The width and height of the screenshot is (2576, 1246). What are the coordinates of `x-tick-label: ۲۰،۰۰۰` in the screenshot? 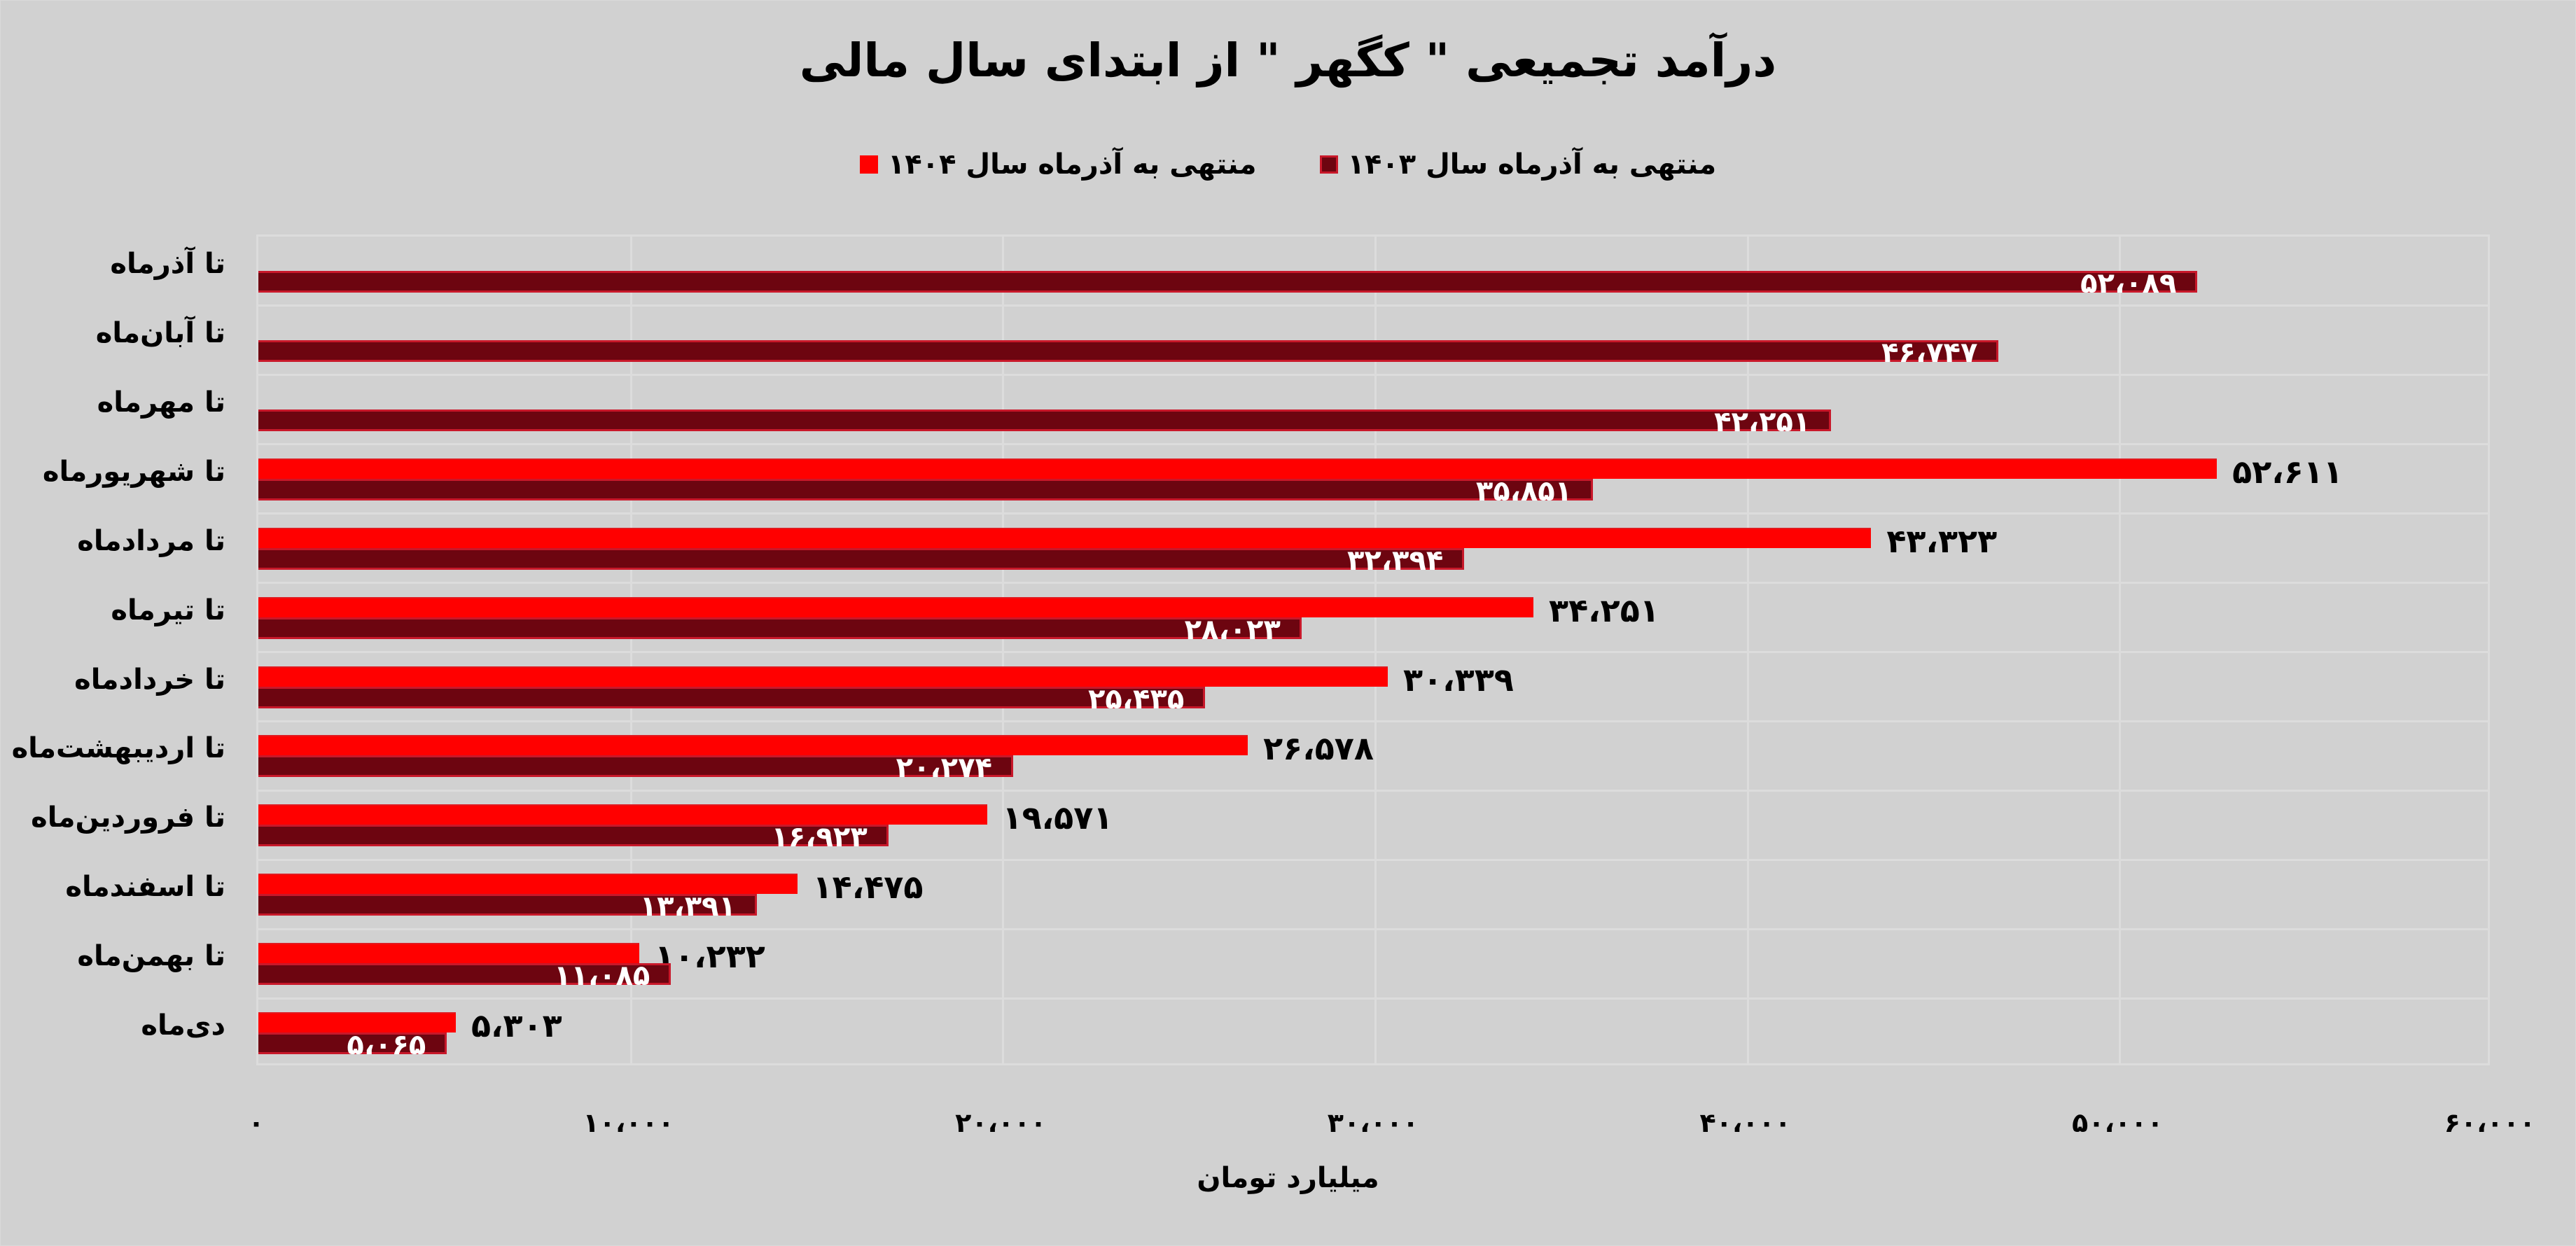 It's located at (1001, 1122).